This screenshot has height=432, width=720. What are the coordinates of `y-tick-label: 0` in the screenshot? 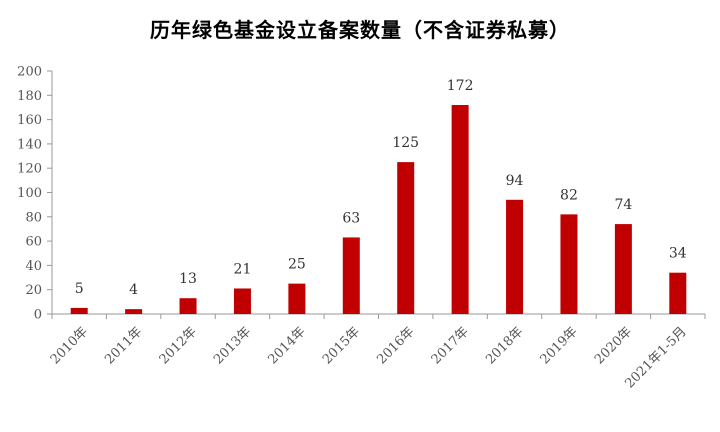 It's located at (38, 315).